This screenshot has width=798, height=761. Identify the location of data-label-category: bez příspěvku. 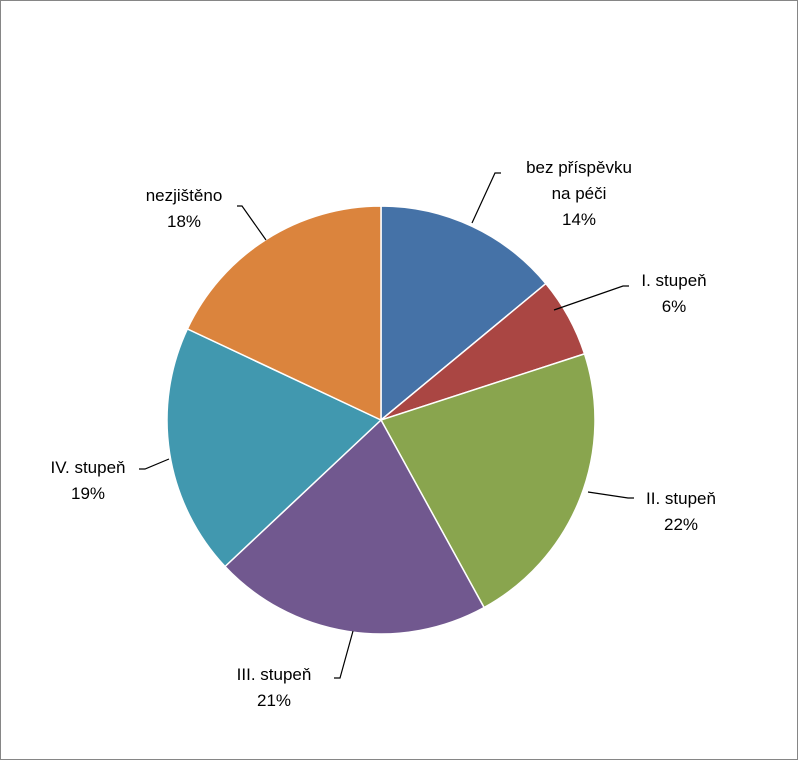
(579, 167).